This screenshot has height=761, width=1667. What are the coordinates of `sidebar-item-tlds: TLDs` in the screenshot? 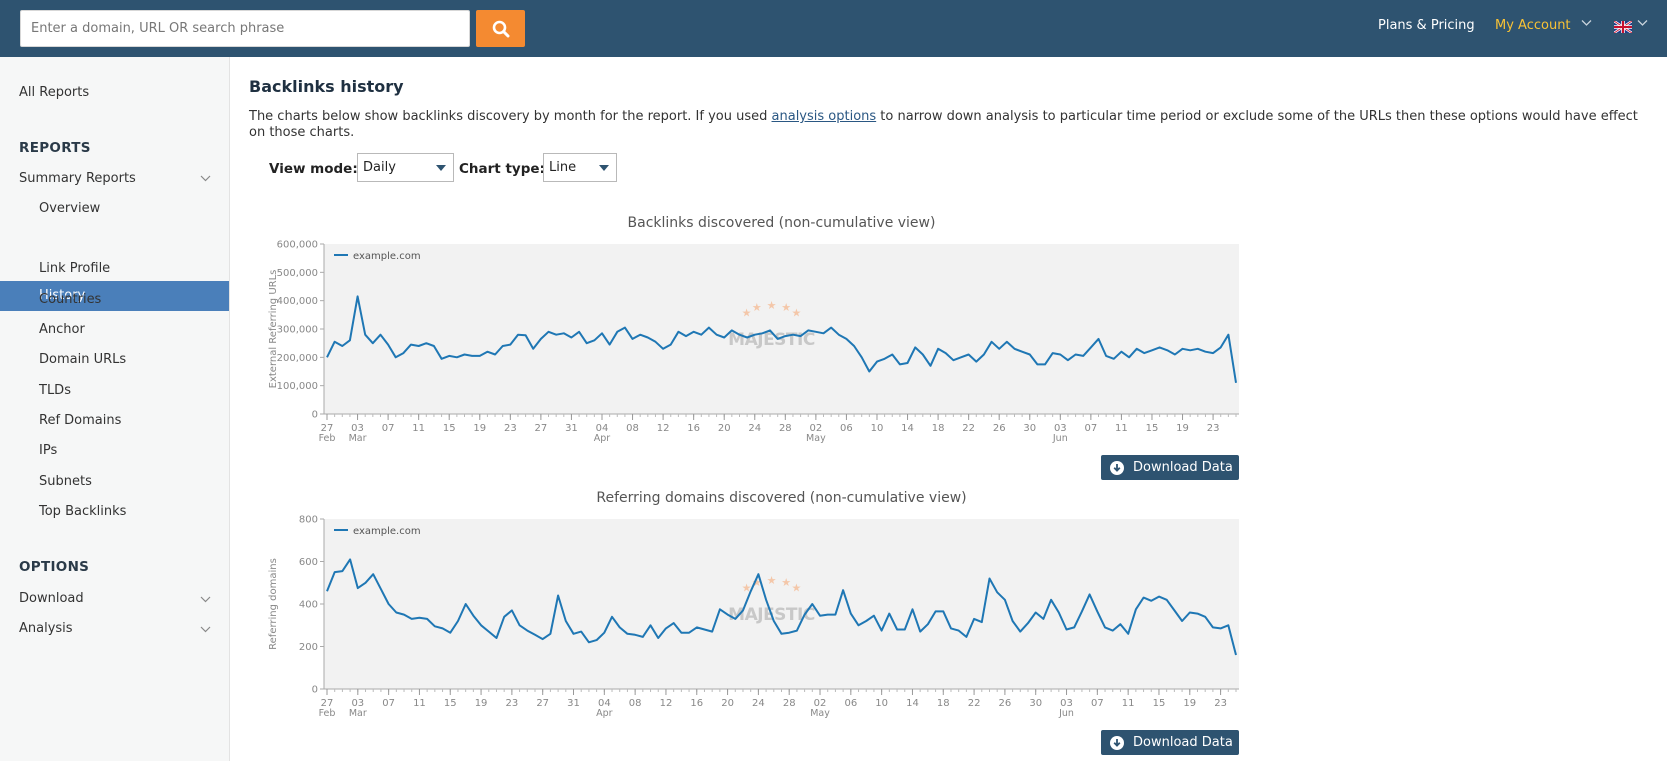 It's located at (55, 390).